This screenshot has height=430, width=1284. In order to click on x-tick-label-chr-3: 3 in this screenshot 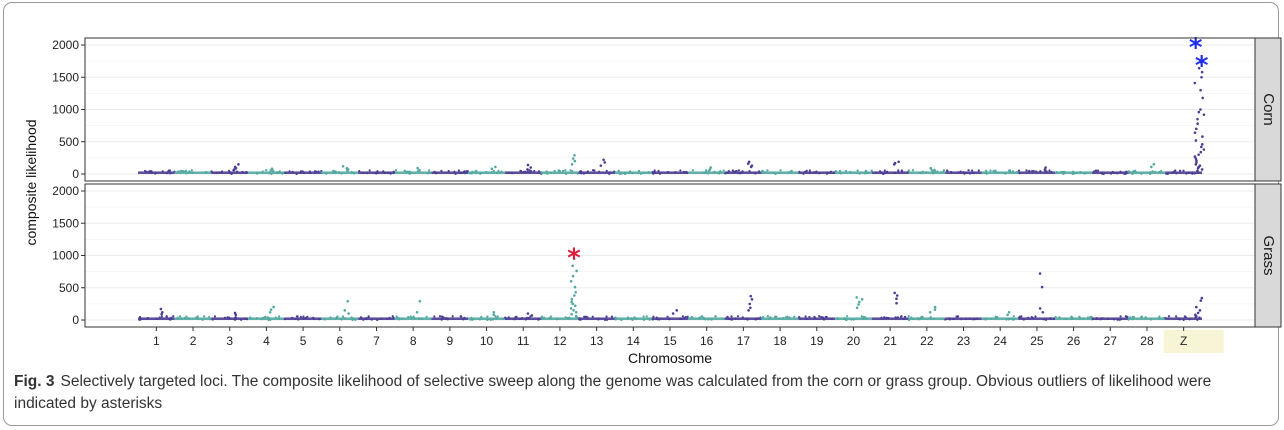, I will do `click(229, 341)`.